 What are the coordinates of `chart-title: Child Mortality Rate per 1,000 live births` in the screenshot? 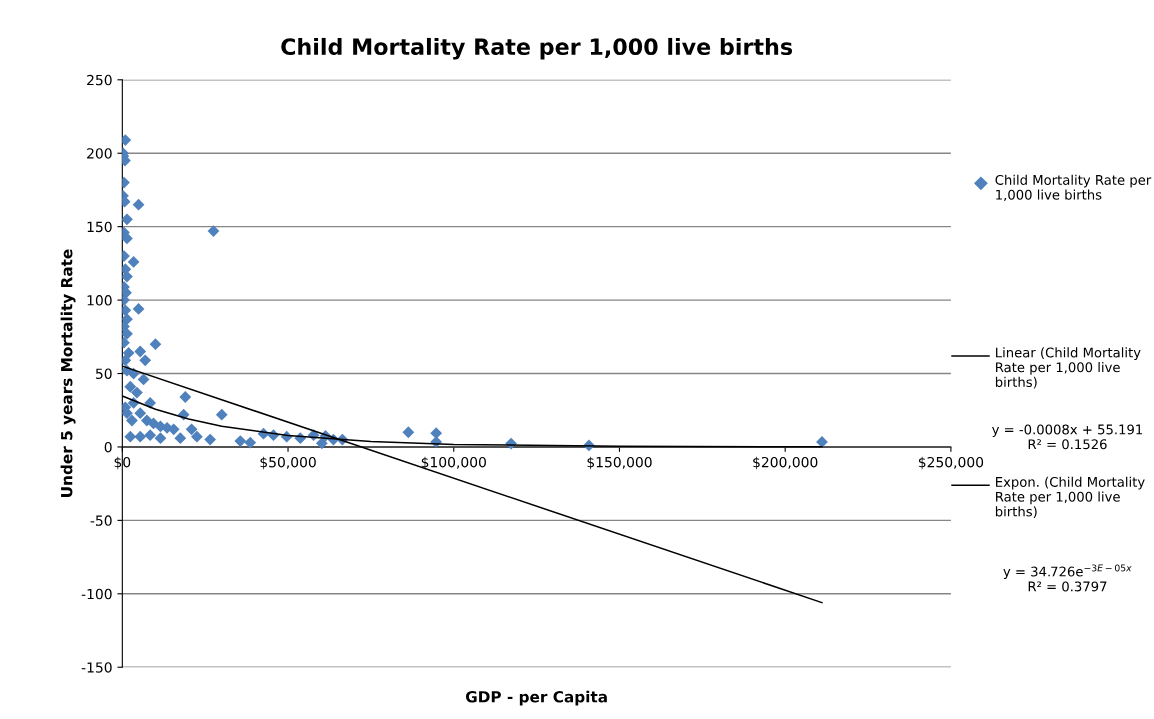 It's located at (537, 48).